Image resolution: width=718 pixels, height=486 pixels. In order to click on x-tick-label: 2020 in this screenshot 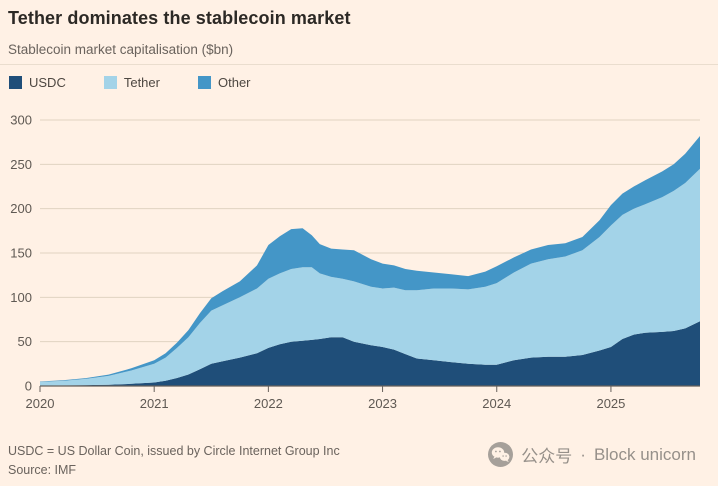, I will do `click(40, 403)`.